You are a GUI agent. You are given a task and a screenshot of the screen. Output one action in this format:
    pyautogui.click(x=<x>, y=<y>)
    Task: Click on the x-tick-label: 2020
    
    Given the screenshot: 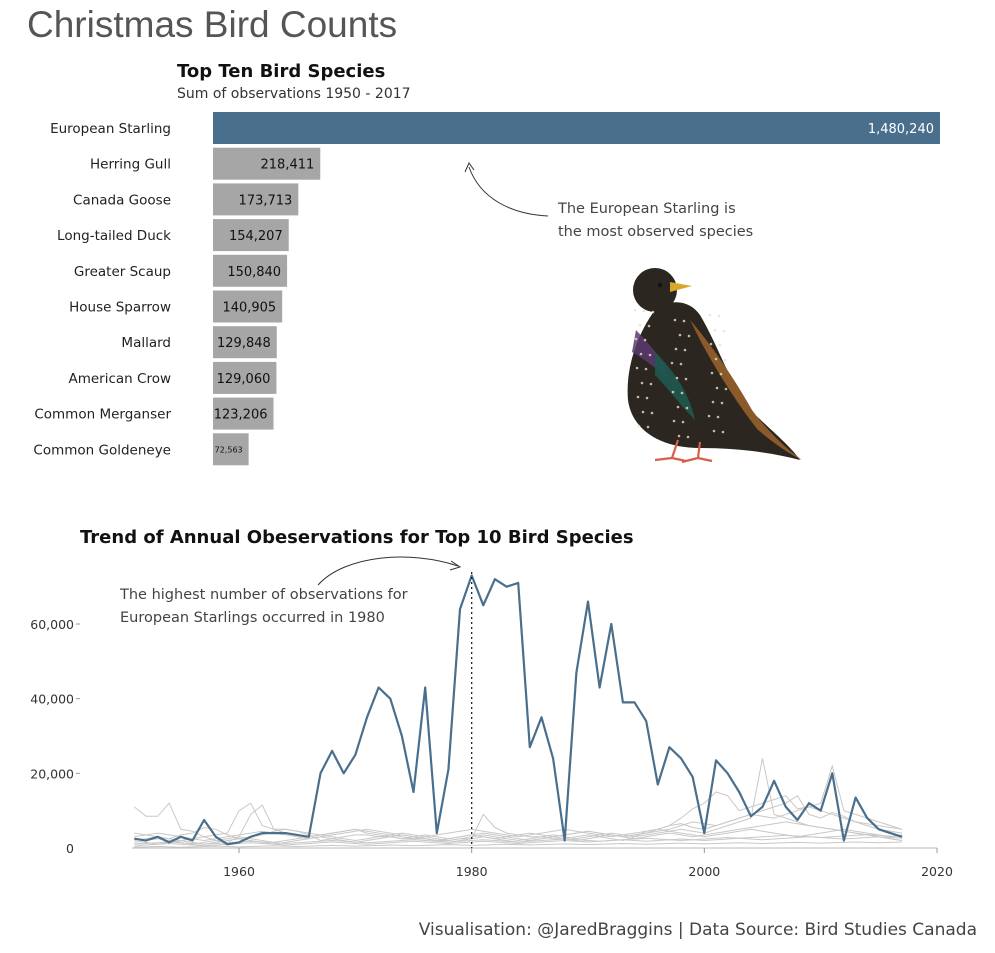 What is the action you would take?
    pyautogui.click(x=937, y=871)
    